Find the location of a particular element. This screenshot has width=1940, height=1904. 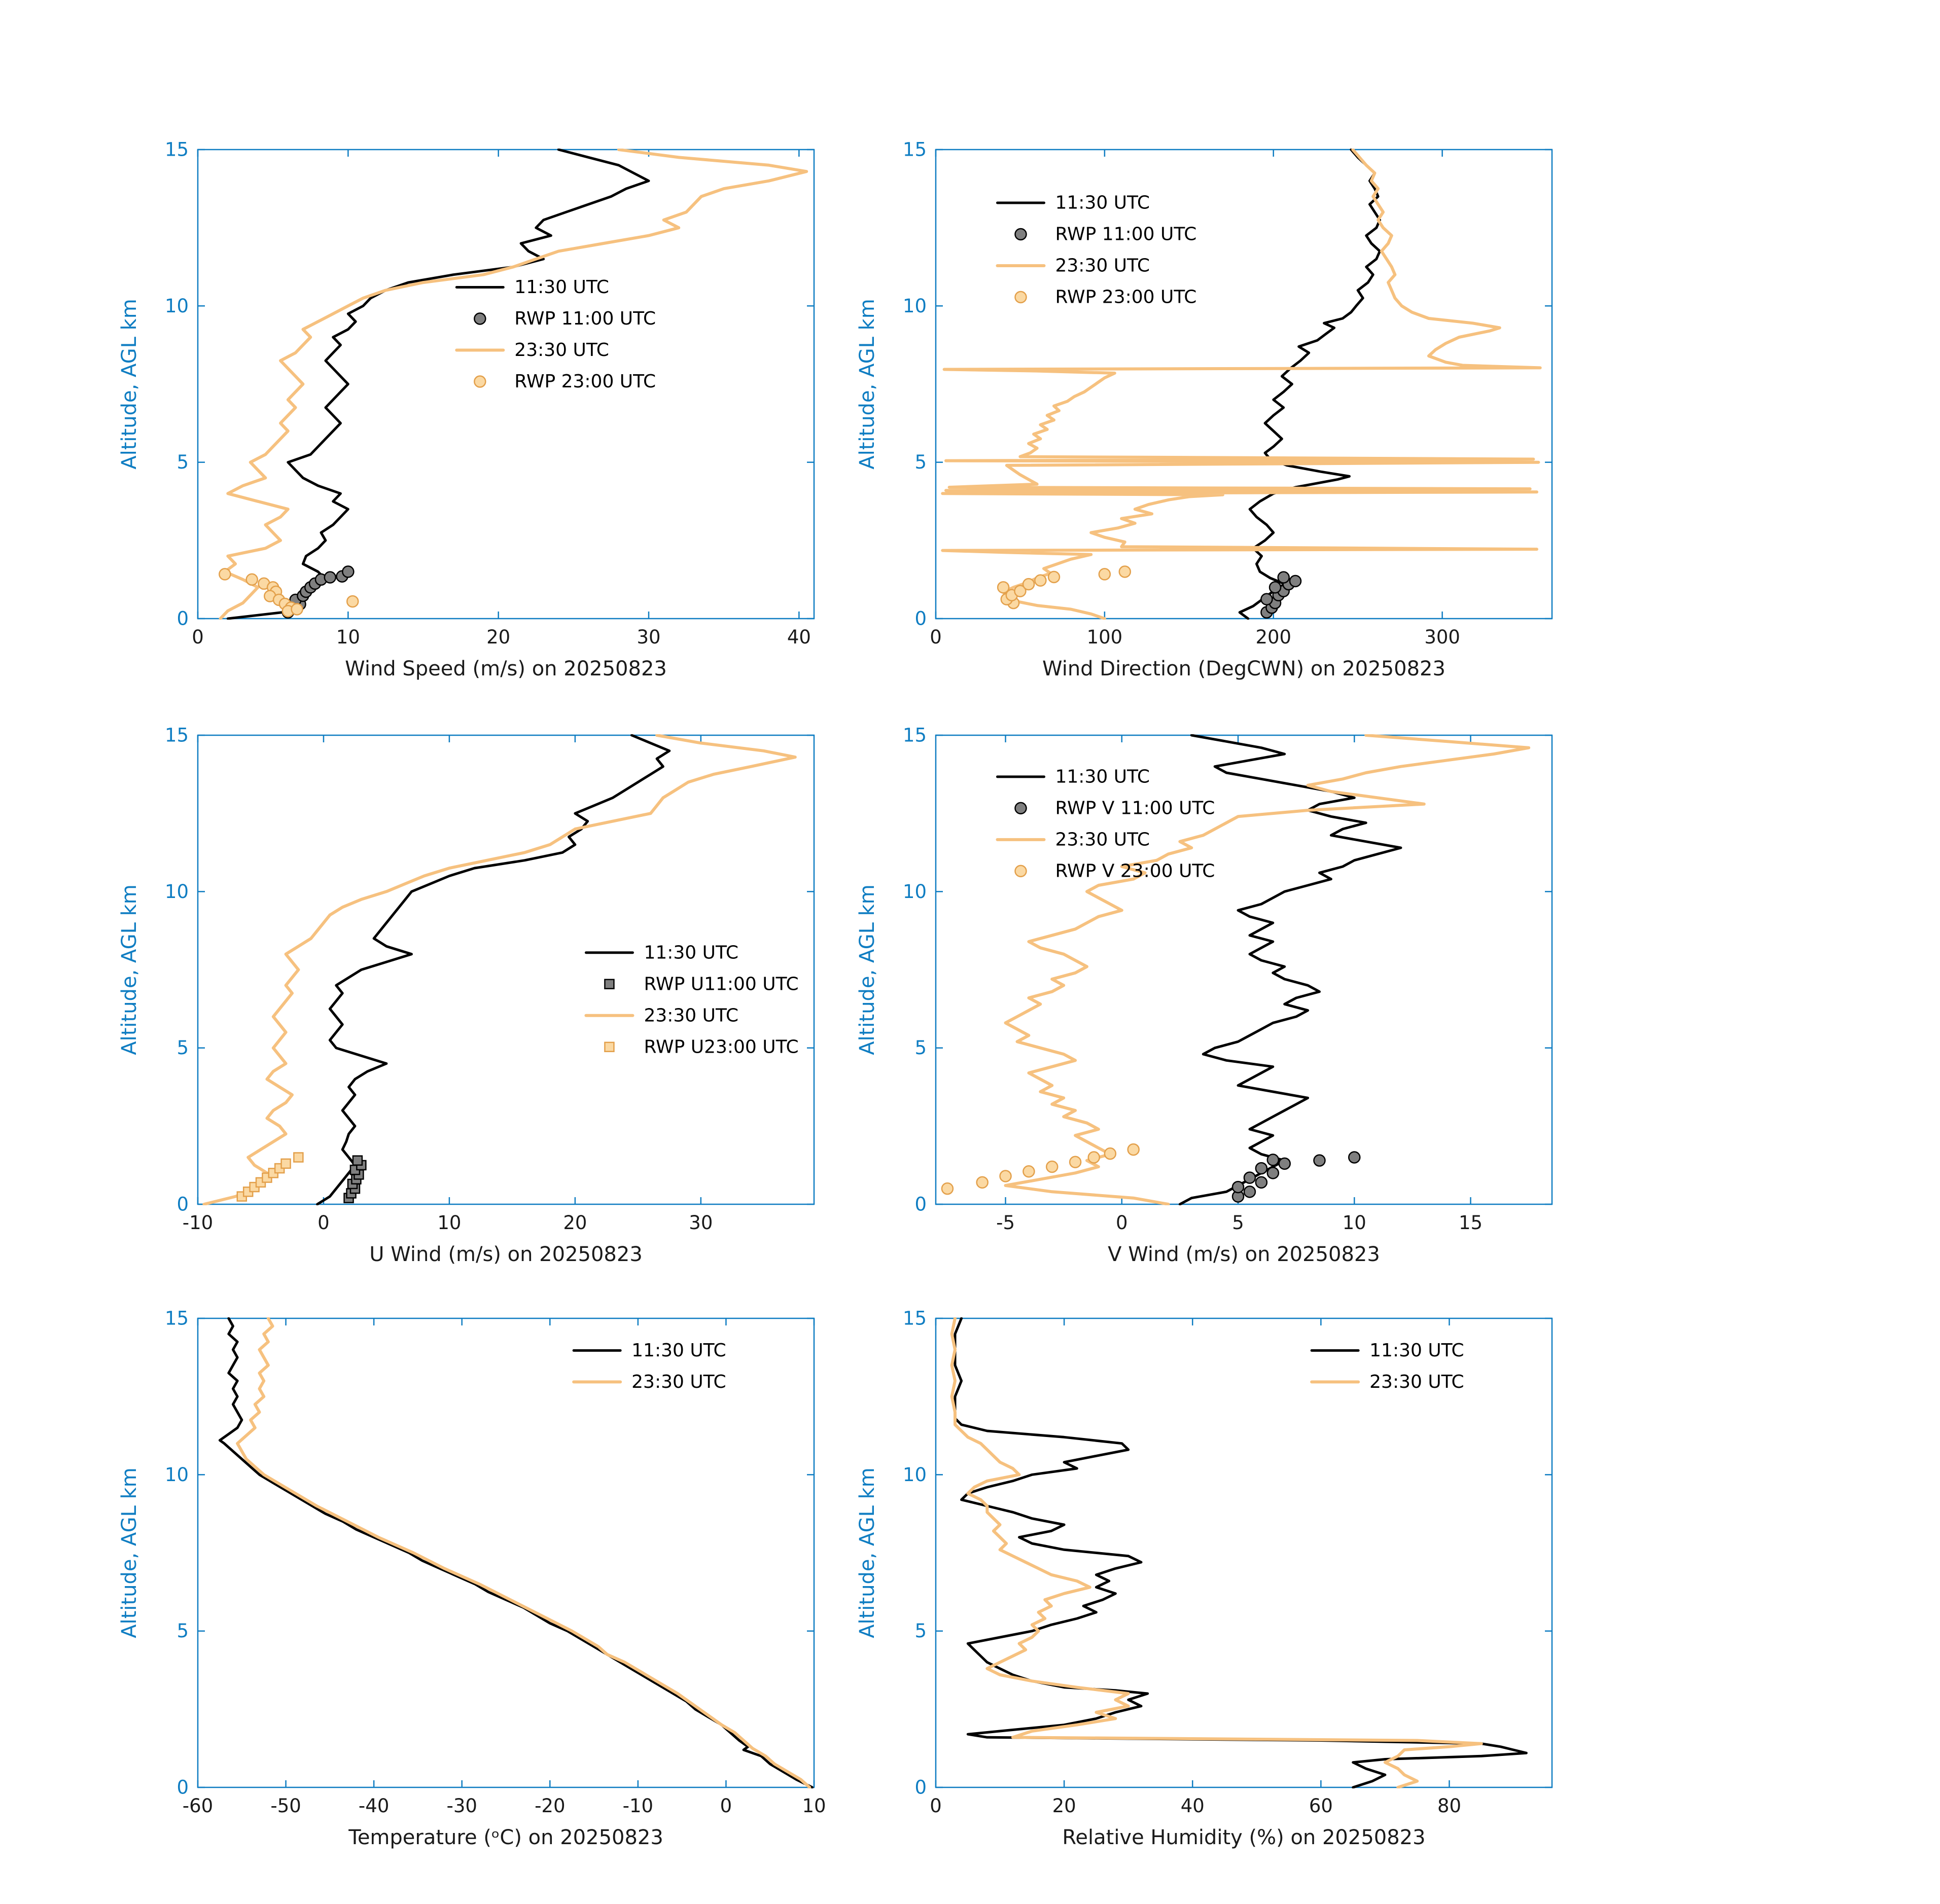

x-tick-label: 100 is located at coordinates (1105, 637).